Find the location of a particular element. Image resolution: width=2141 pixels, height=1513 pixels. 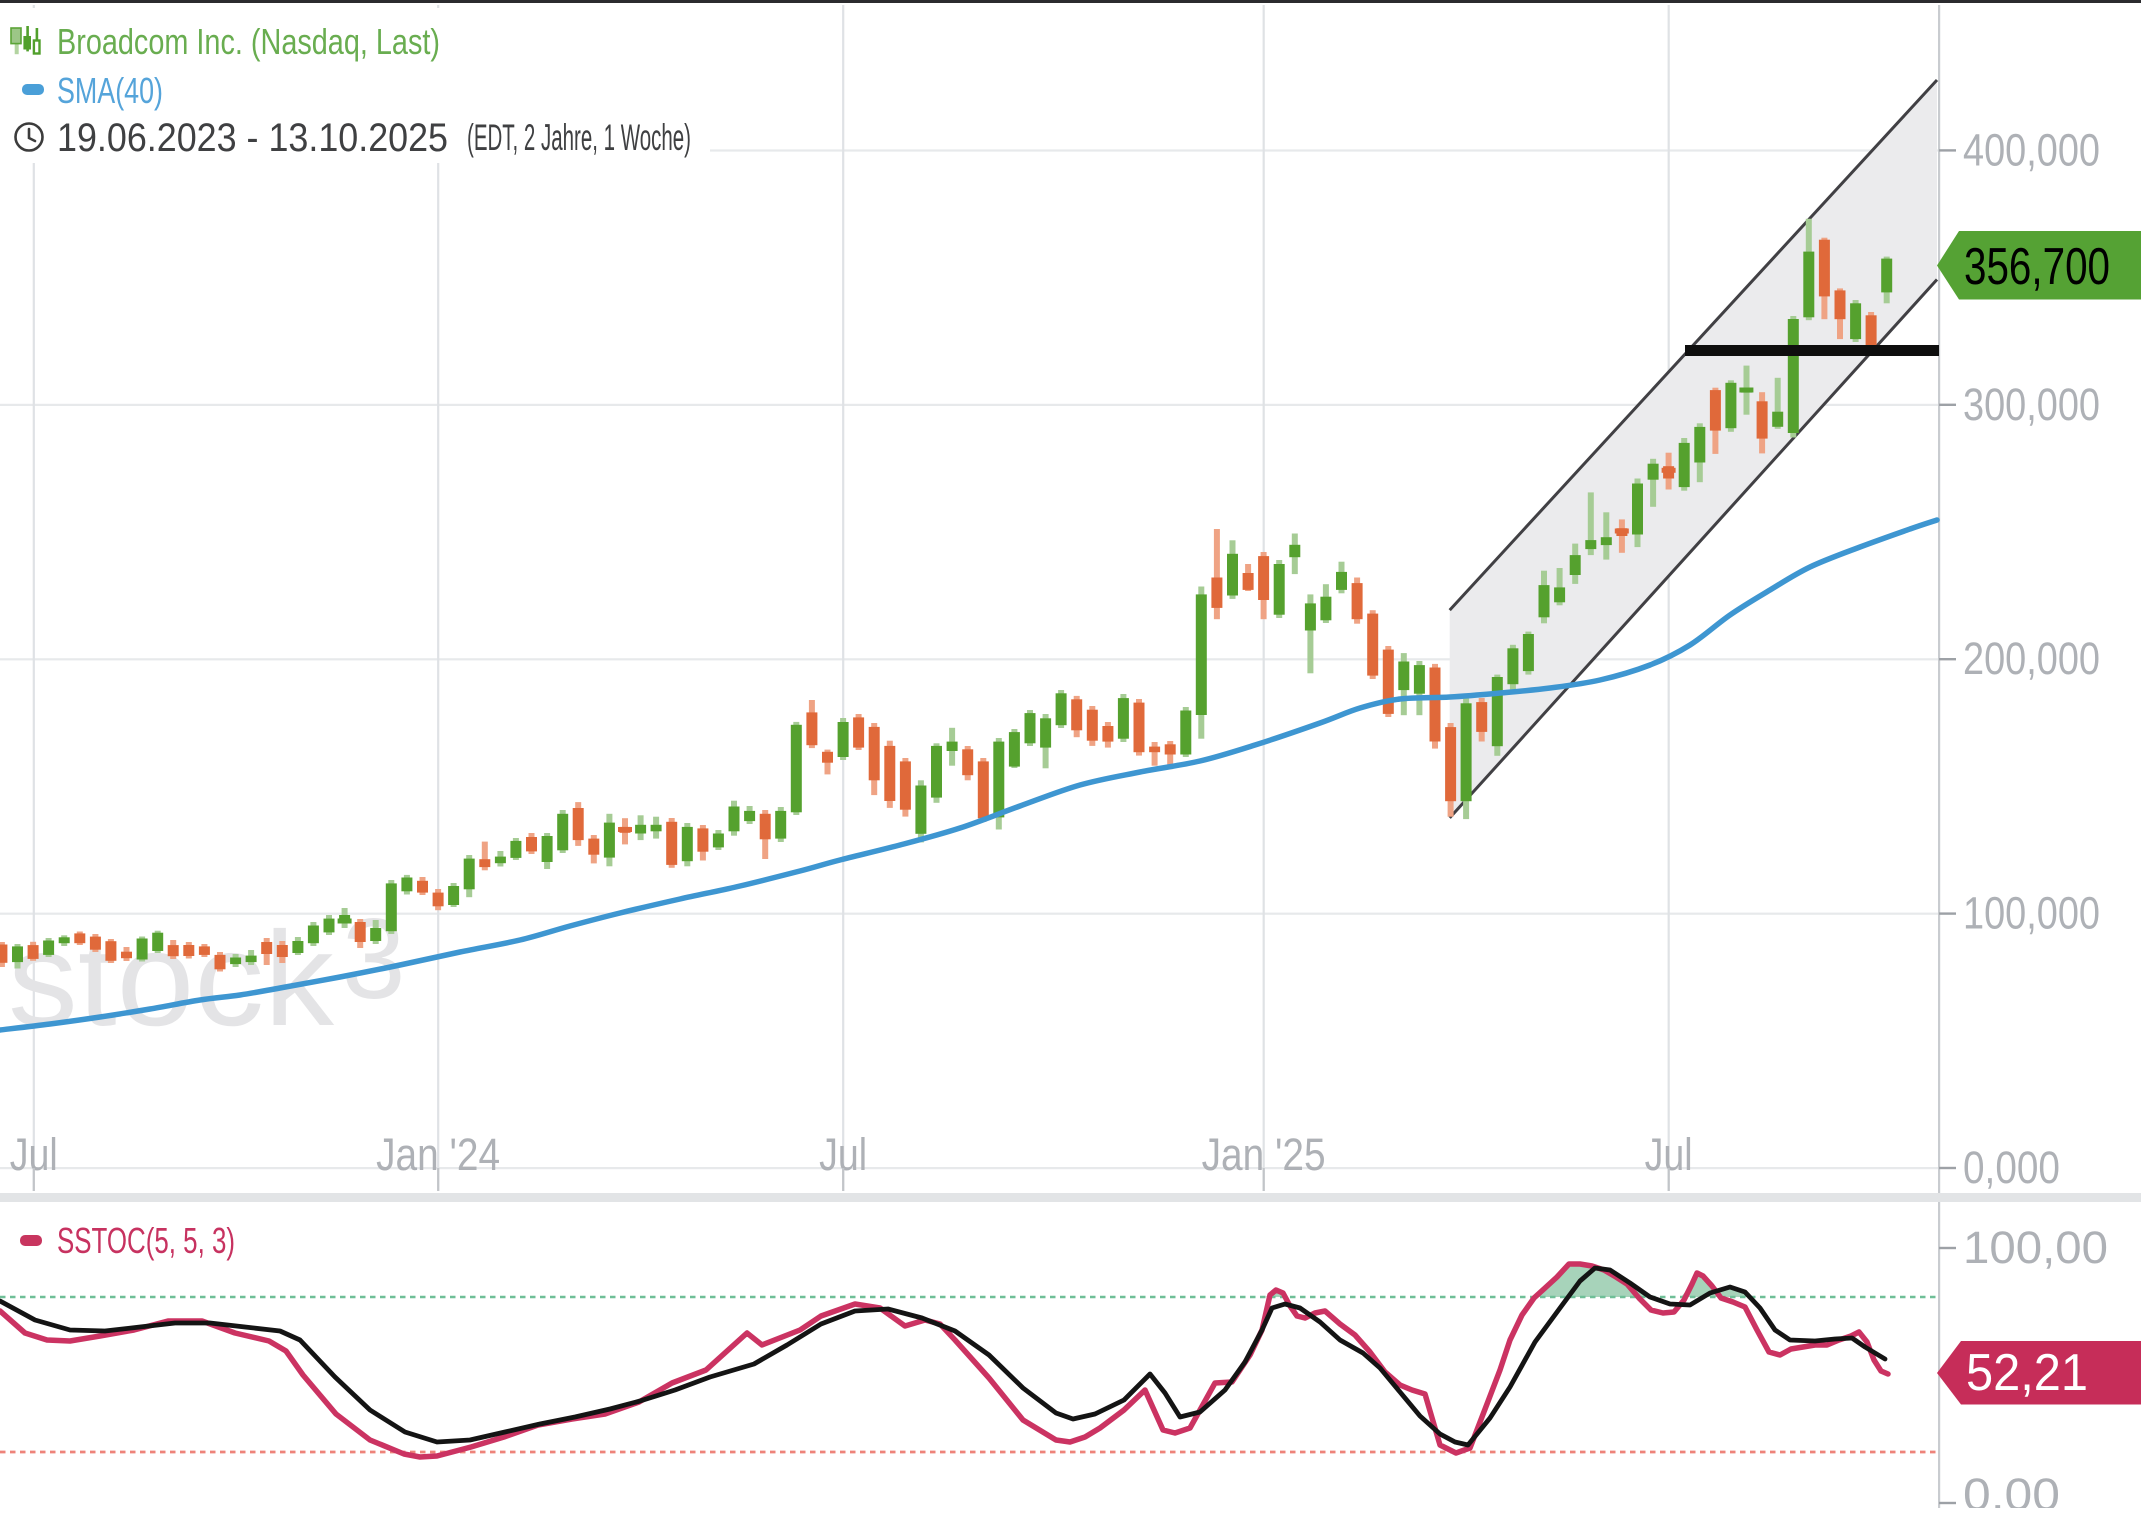

svg-text: 0,000 is located at coordinates (2011, 1167).